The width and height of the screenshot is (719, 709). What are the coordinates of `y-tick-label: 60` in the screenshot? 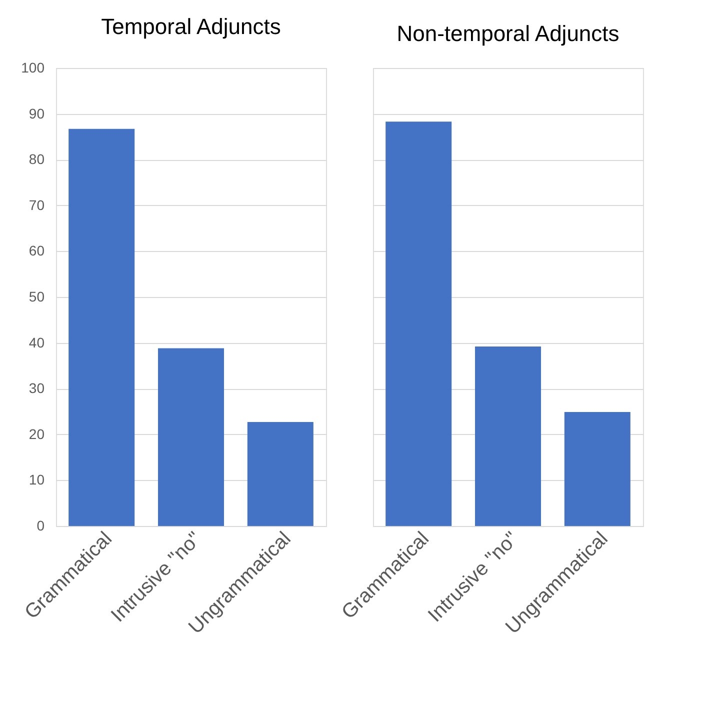 It's located at (36, 250).